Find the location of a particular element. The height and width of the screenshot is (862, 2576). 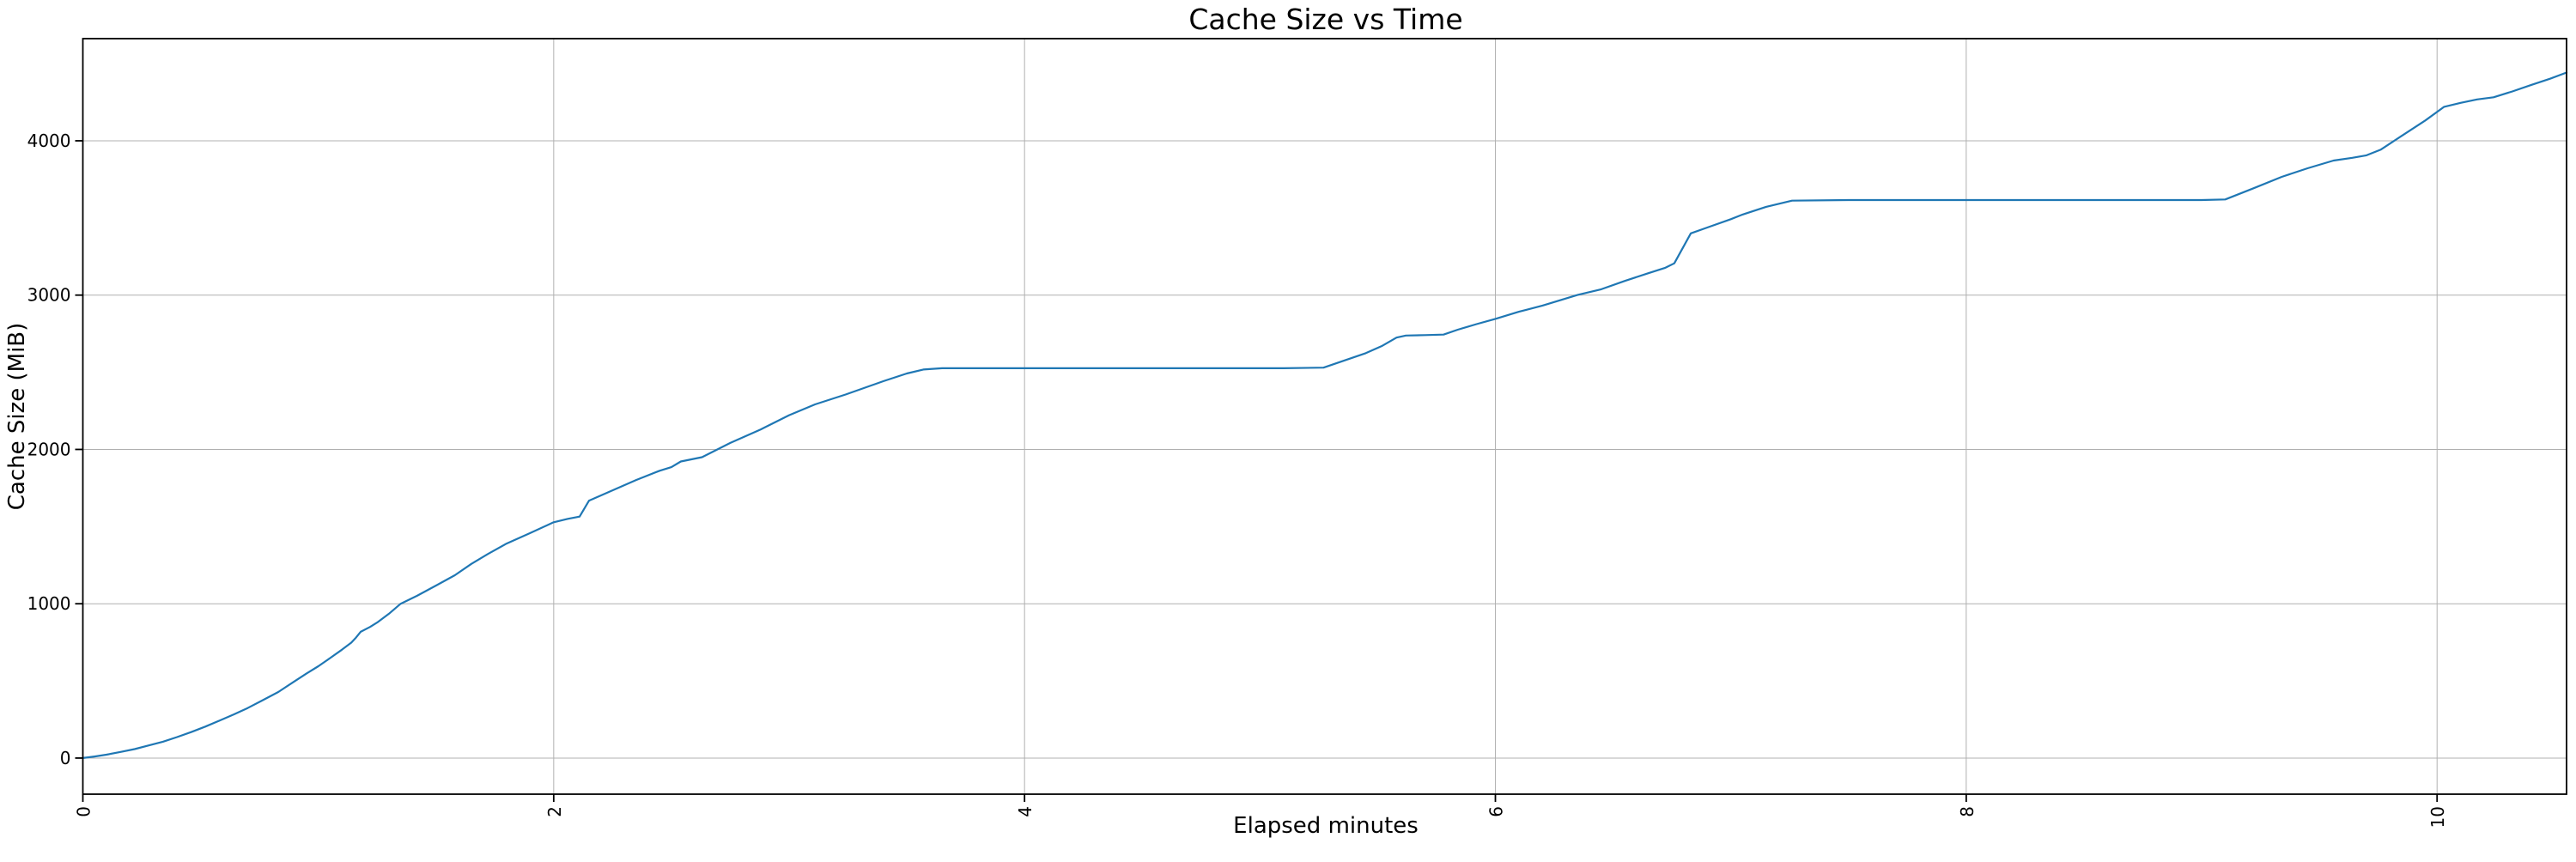

y-tick-label: 0 is located at coordinates (66, 758).